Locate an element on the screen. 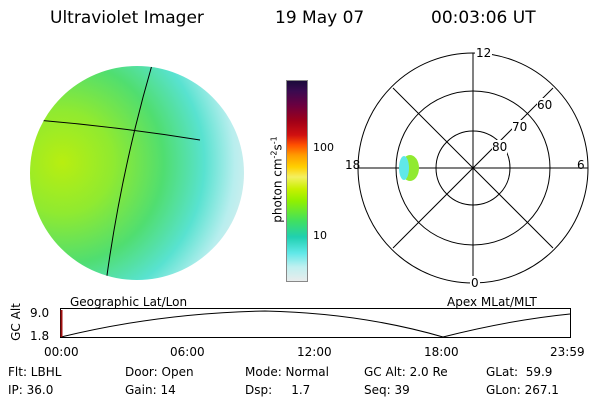 The height and width of the screenshot is (400, 600). door-status: Door: Open is located at coordinates (159, 372).